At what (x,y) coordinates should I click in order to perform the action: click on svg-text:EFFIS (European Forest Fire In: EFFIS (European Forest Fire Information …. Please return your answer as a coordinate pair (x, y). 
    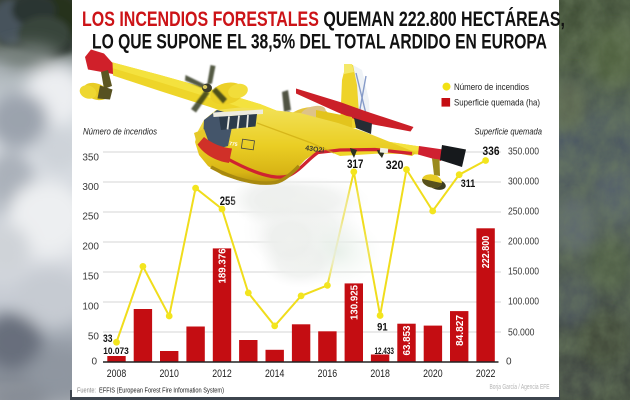
    Looking at the image, I should click on (161, 391).